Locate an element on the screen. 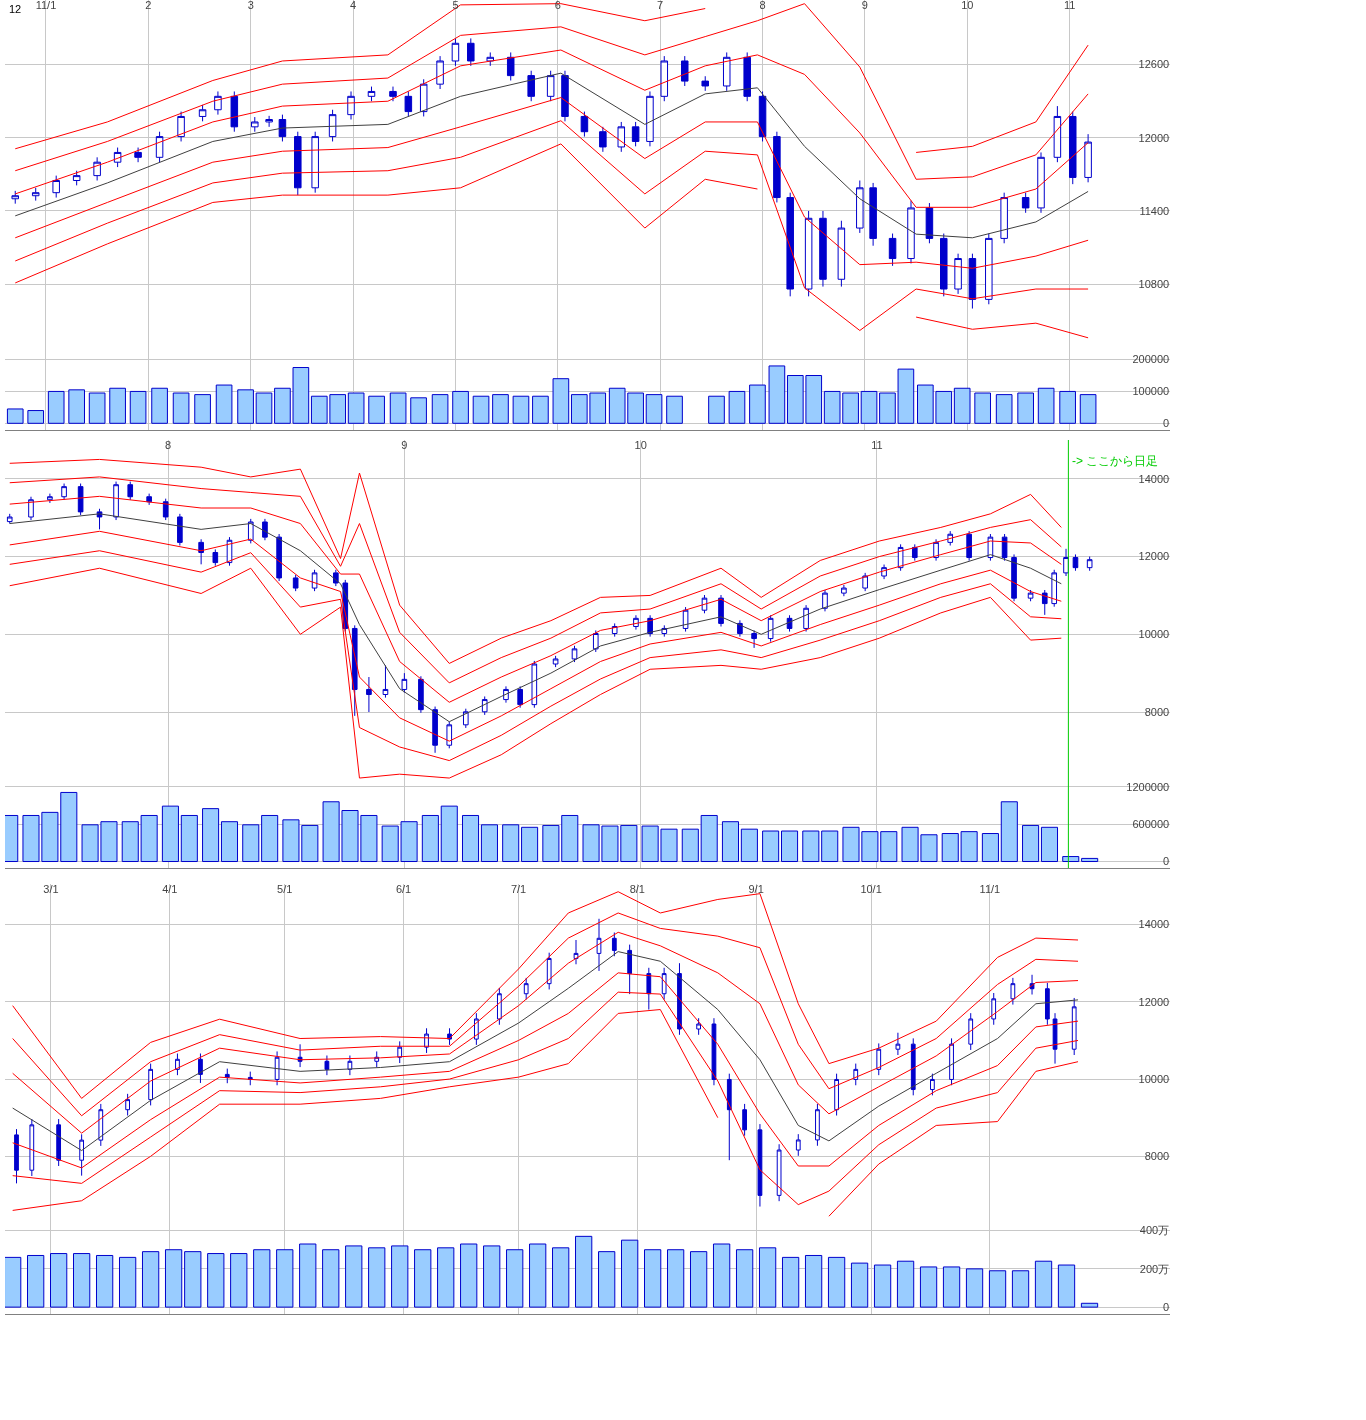 The image size is (1366, 1420). y-tick-label: 12000 is located at coordinates (1154, 1001).